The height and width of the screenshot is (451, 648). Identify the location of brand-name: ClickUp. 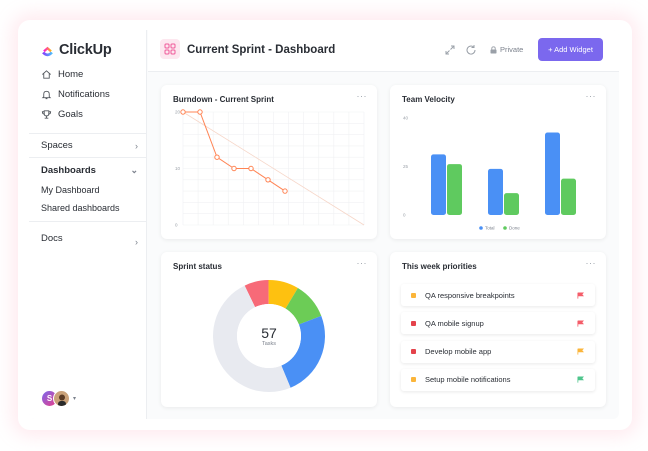
(85, 50).